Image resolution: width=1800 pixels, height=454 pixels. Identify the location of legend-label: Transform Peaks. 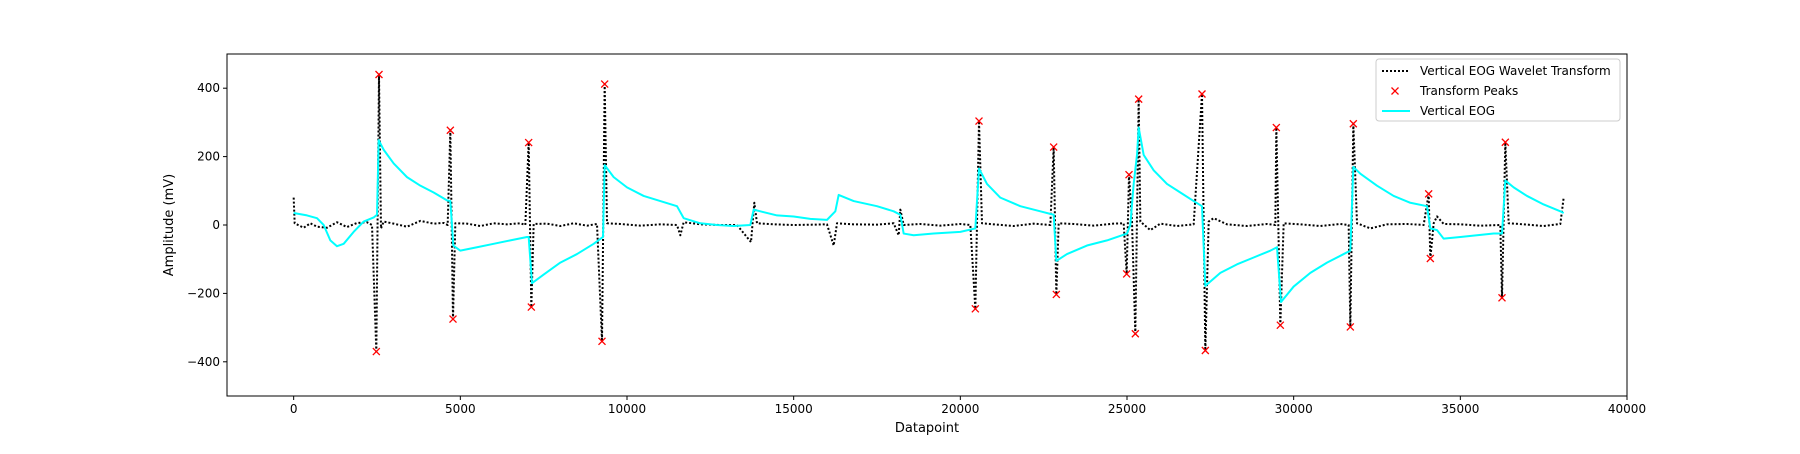
(1468, 91).